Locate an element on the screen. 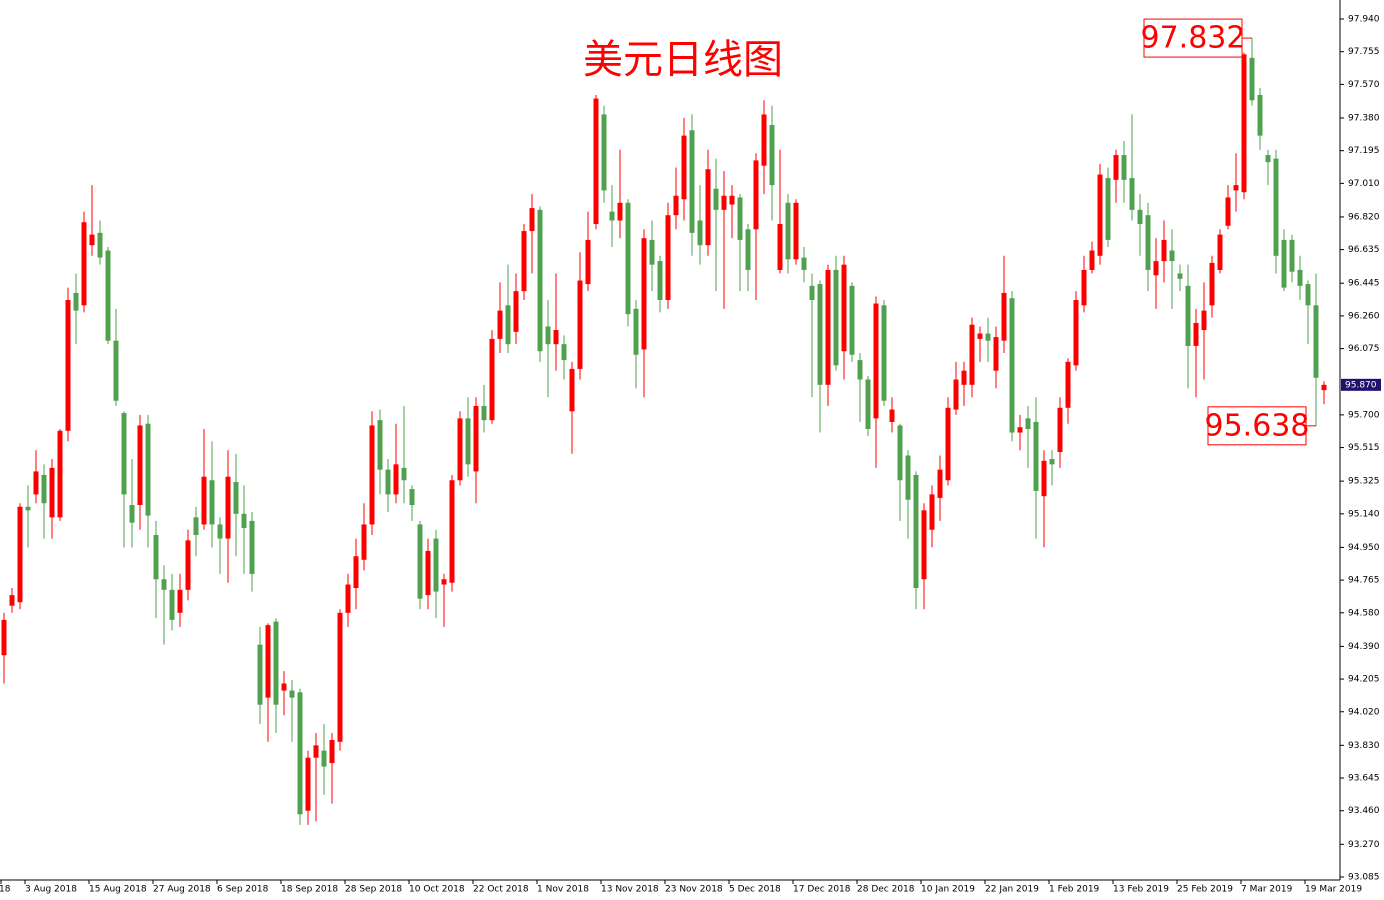  y-tick-label: 97.010 is located at coordinates (1364, 184).